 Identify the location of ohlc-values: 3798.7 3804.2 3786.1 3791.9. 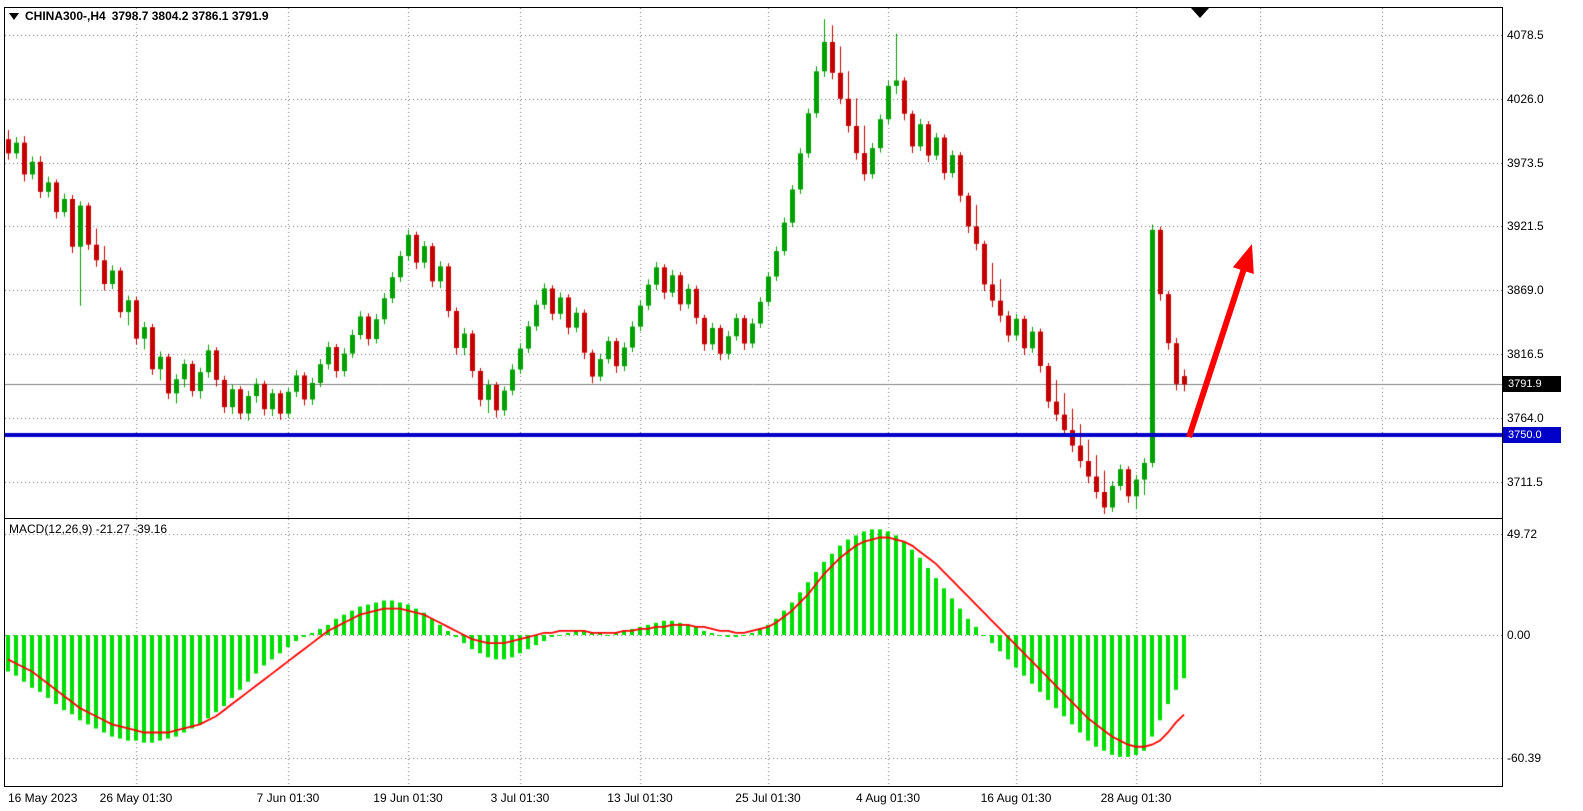
(190, 16).